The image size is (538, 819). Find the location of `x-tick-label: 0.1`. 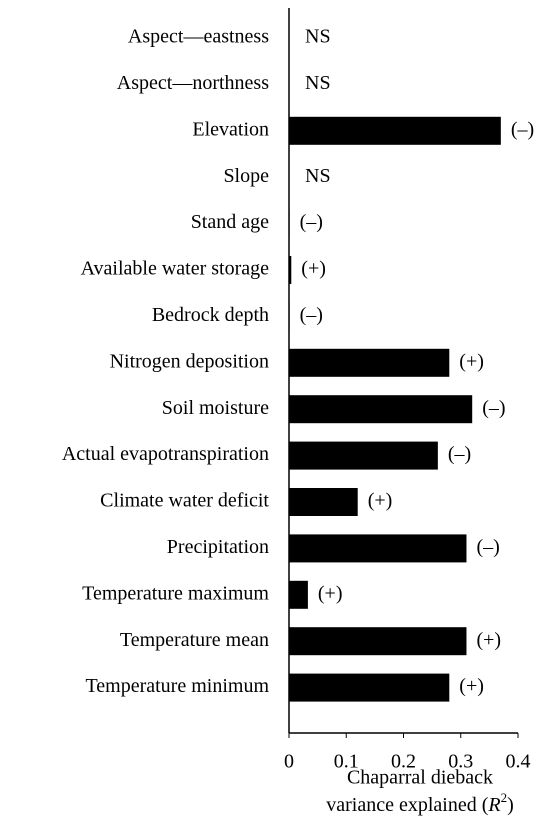

x-tick-label: 0.1 is located at coordinates (346, 762).